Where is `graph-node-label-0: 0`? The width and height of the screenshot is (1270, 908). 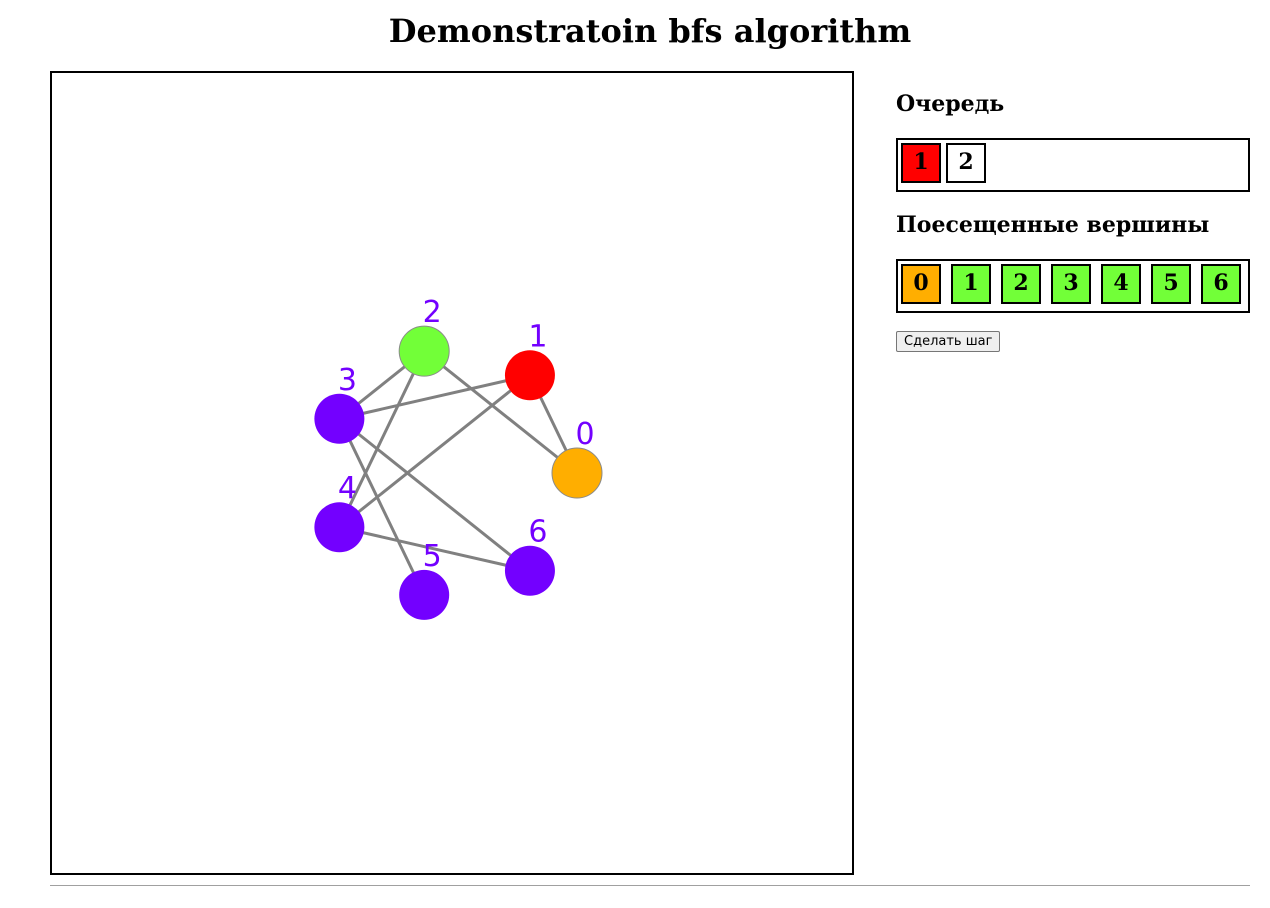 graph-node-label-0: 0 is located at coordinates (584, 434).